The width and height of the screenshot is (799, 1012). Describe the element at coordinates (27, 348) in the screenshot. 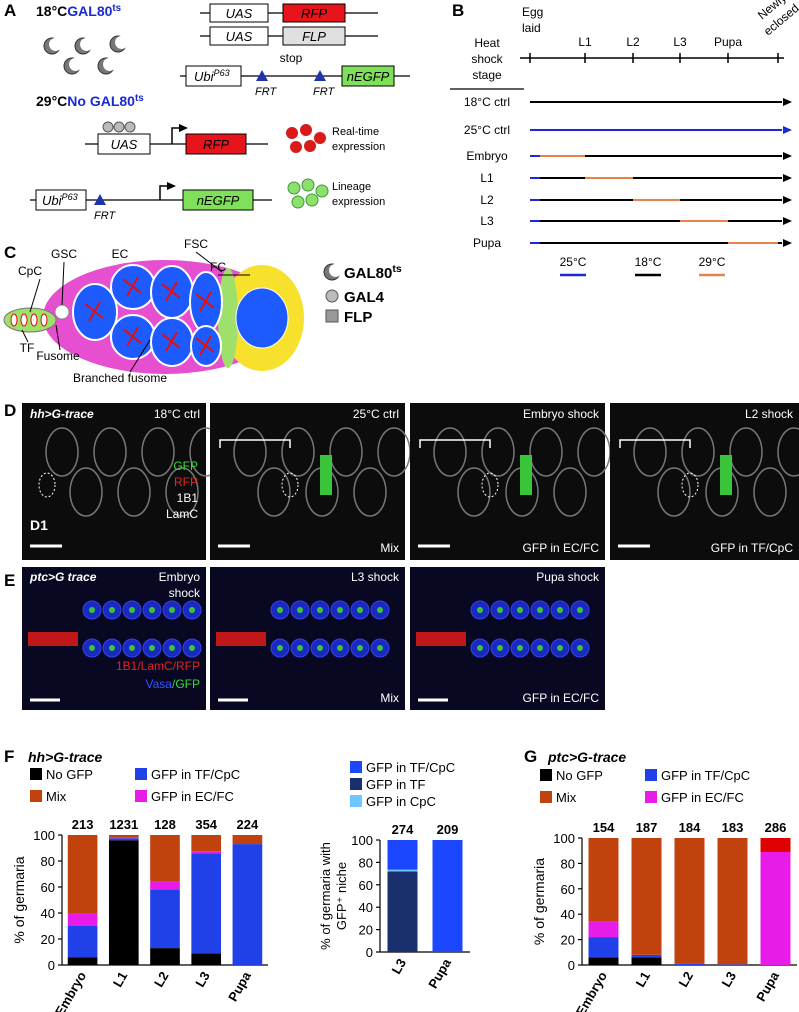

I see `label: TF` at that location.